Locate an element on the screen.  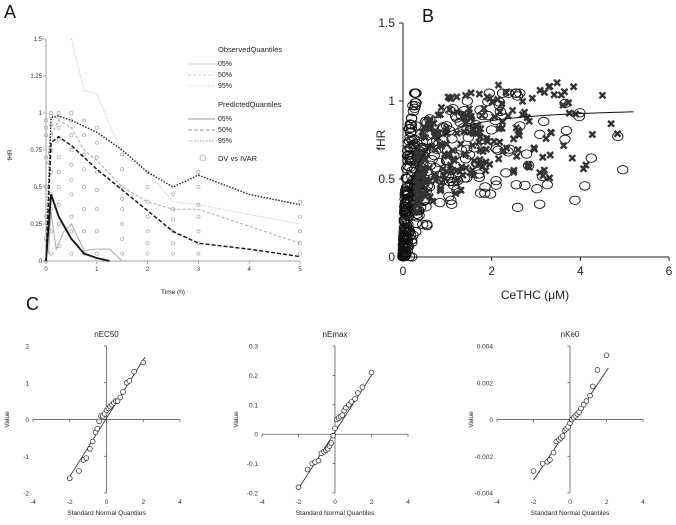
panel-a-observed-50-line is located at coordinates (173, 181).